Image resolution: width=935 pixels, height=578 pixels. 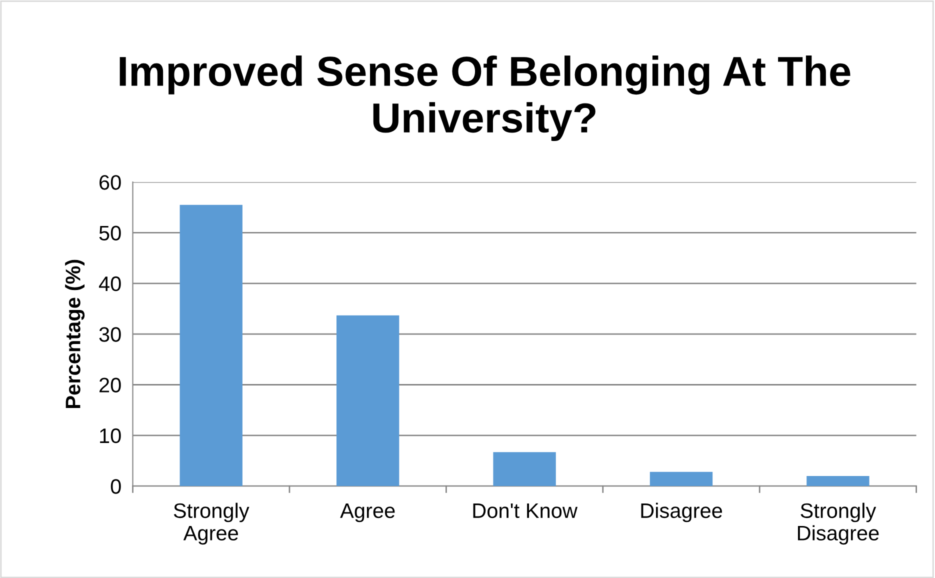 I want to click on x-tick-label: Disagree, so click(x=681, y=512).